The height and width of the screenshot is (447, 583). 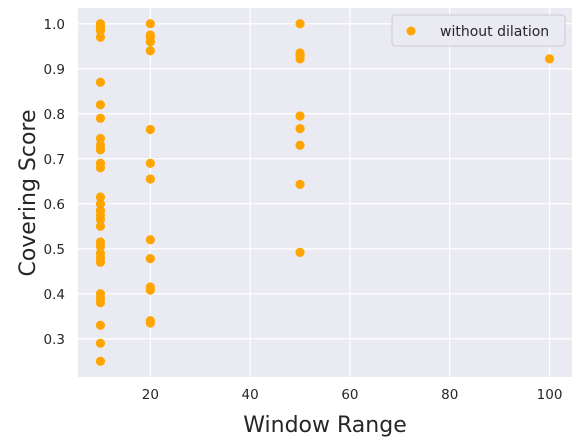 I want to click on x-axis-title: Window Range, so click(x=324, y=425).